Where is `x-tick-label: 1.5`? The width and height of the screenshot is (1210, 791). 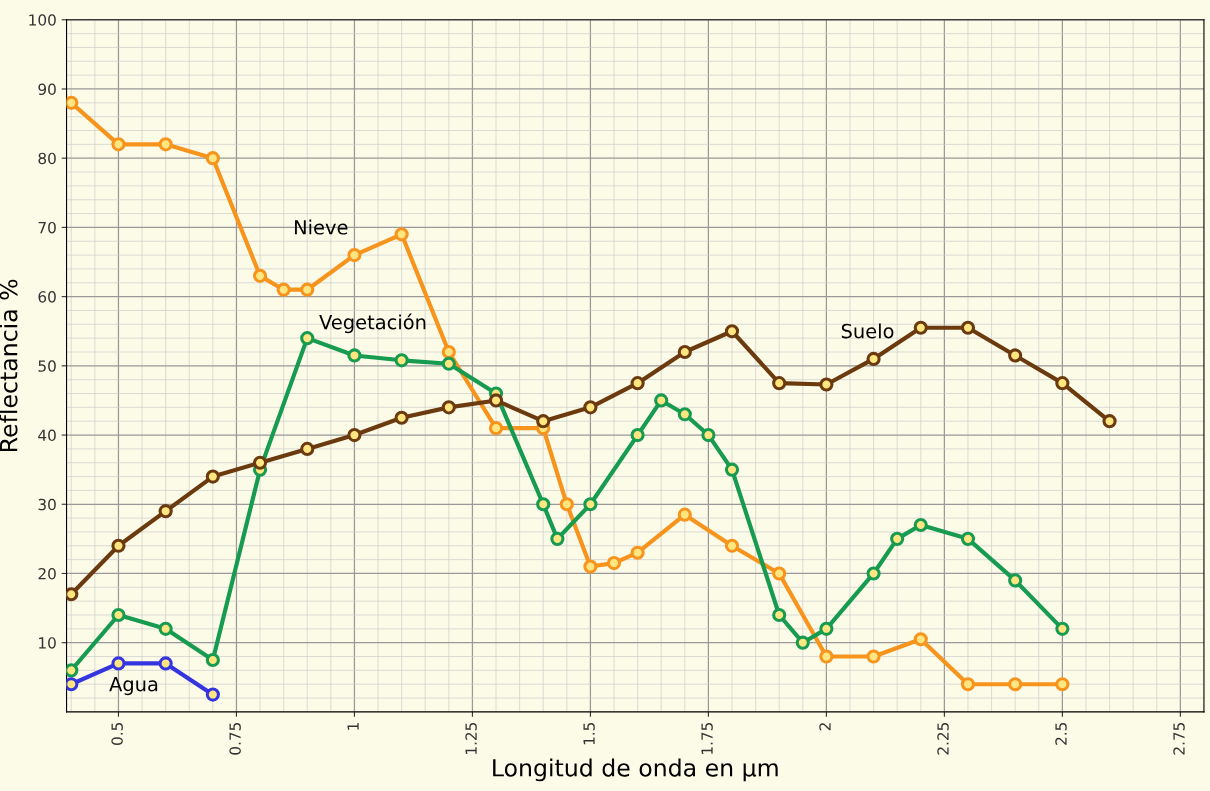
x-tick-label: 1.5 is located at coordinates (589, 733).